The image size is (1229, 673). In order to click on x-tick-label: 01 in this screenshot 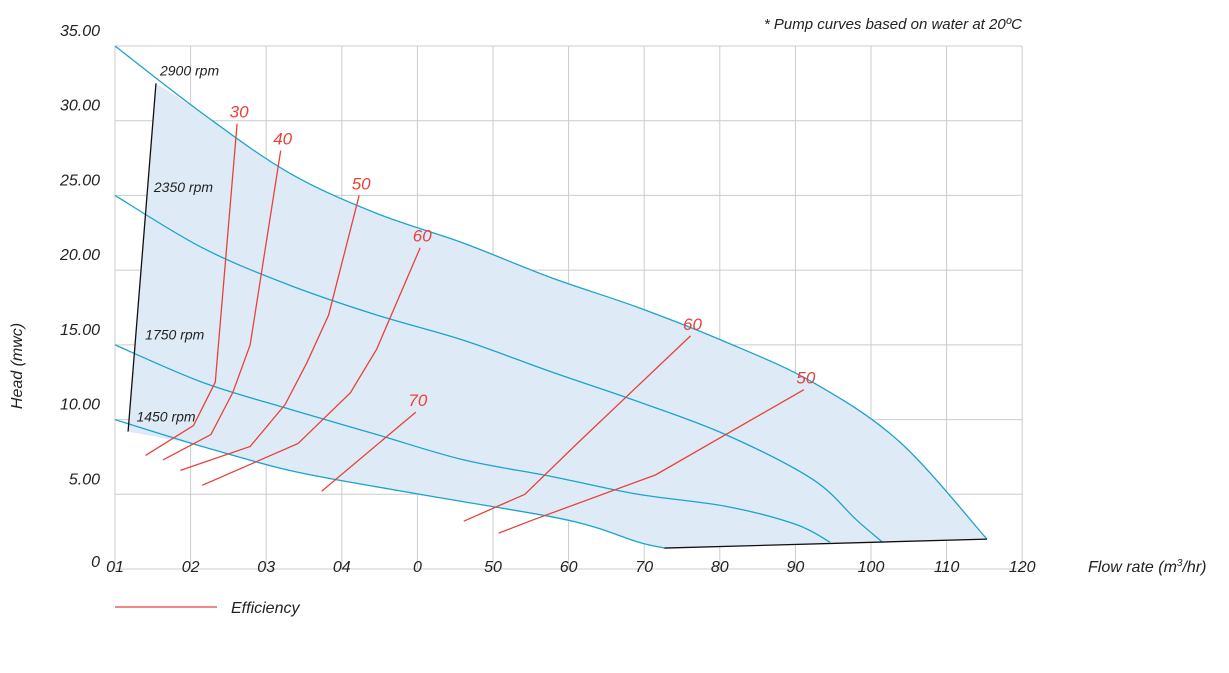, I will do `click(115, 567)`.